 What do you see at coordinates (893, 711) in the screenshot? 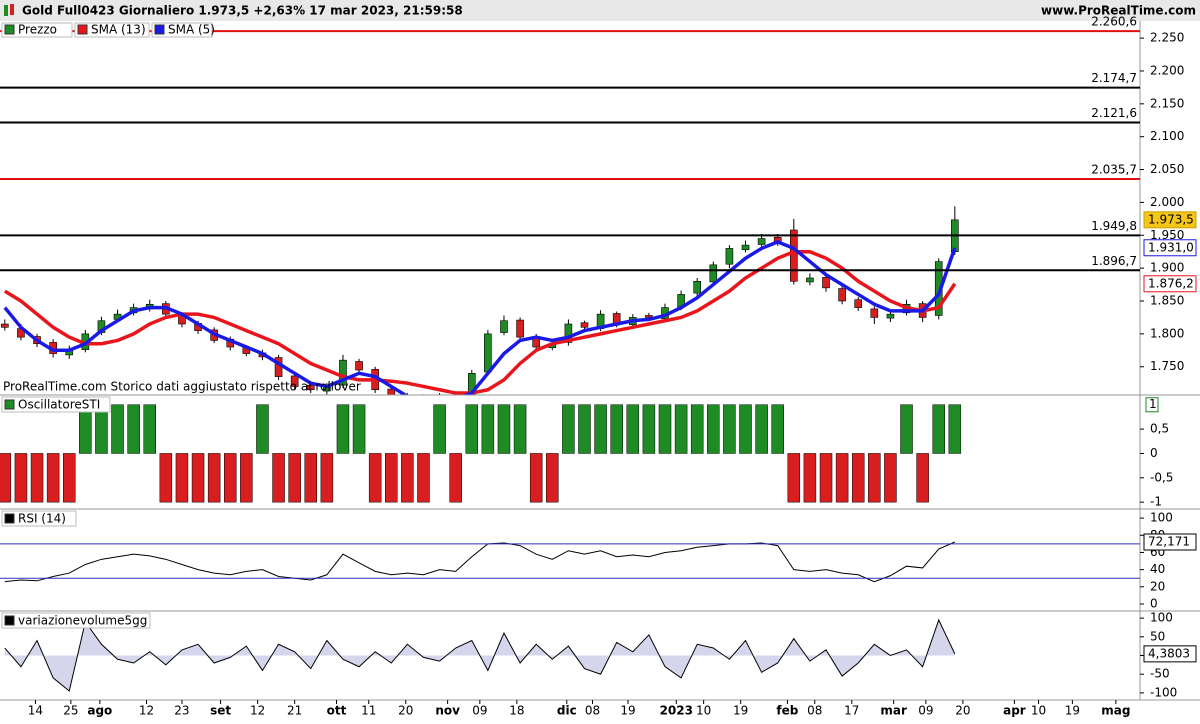
I see `x-tick-label: mar` at bounding box center [893, 711].